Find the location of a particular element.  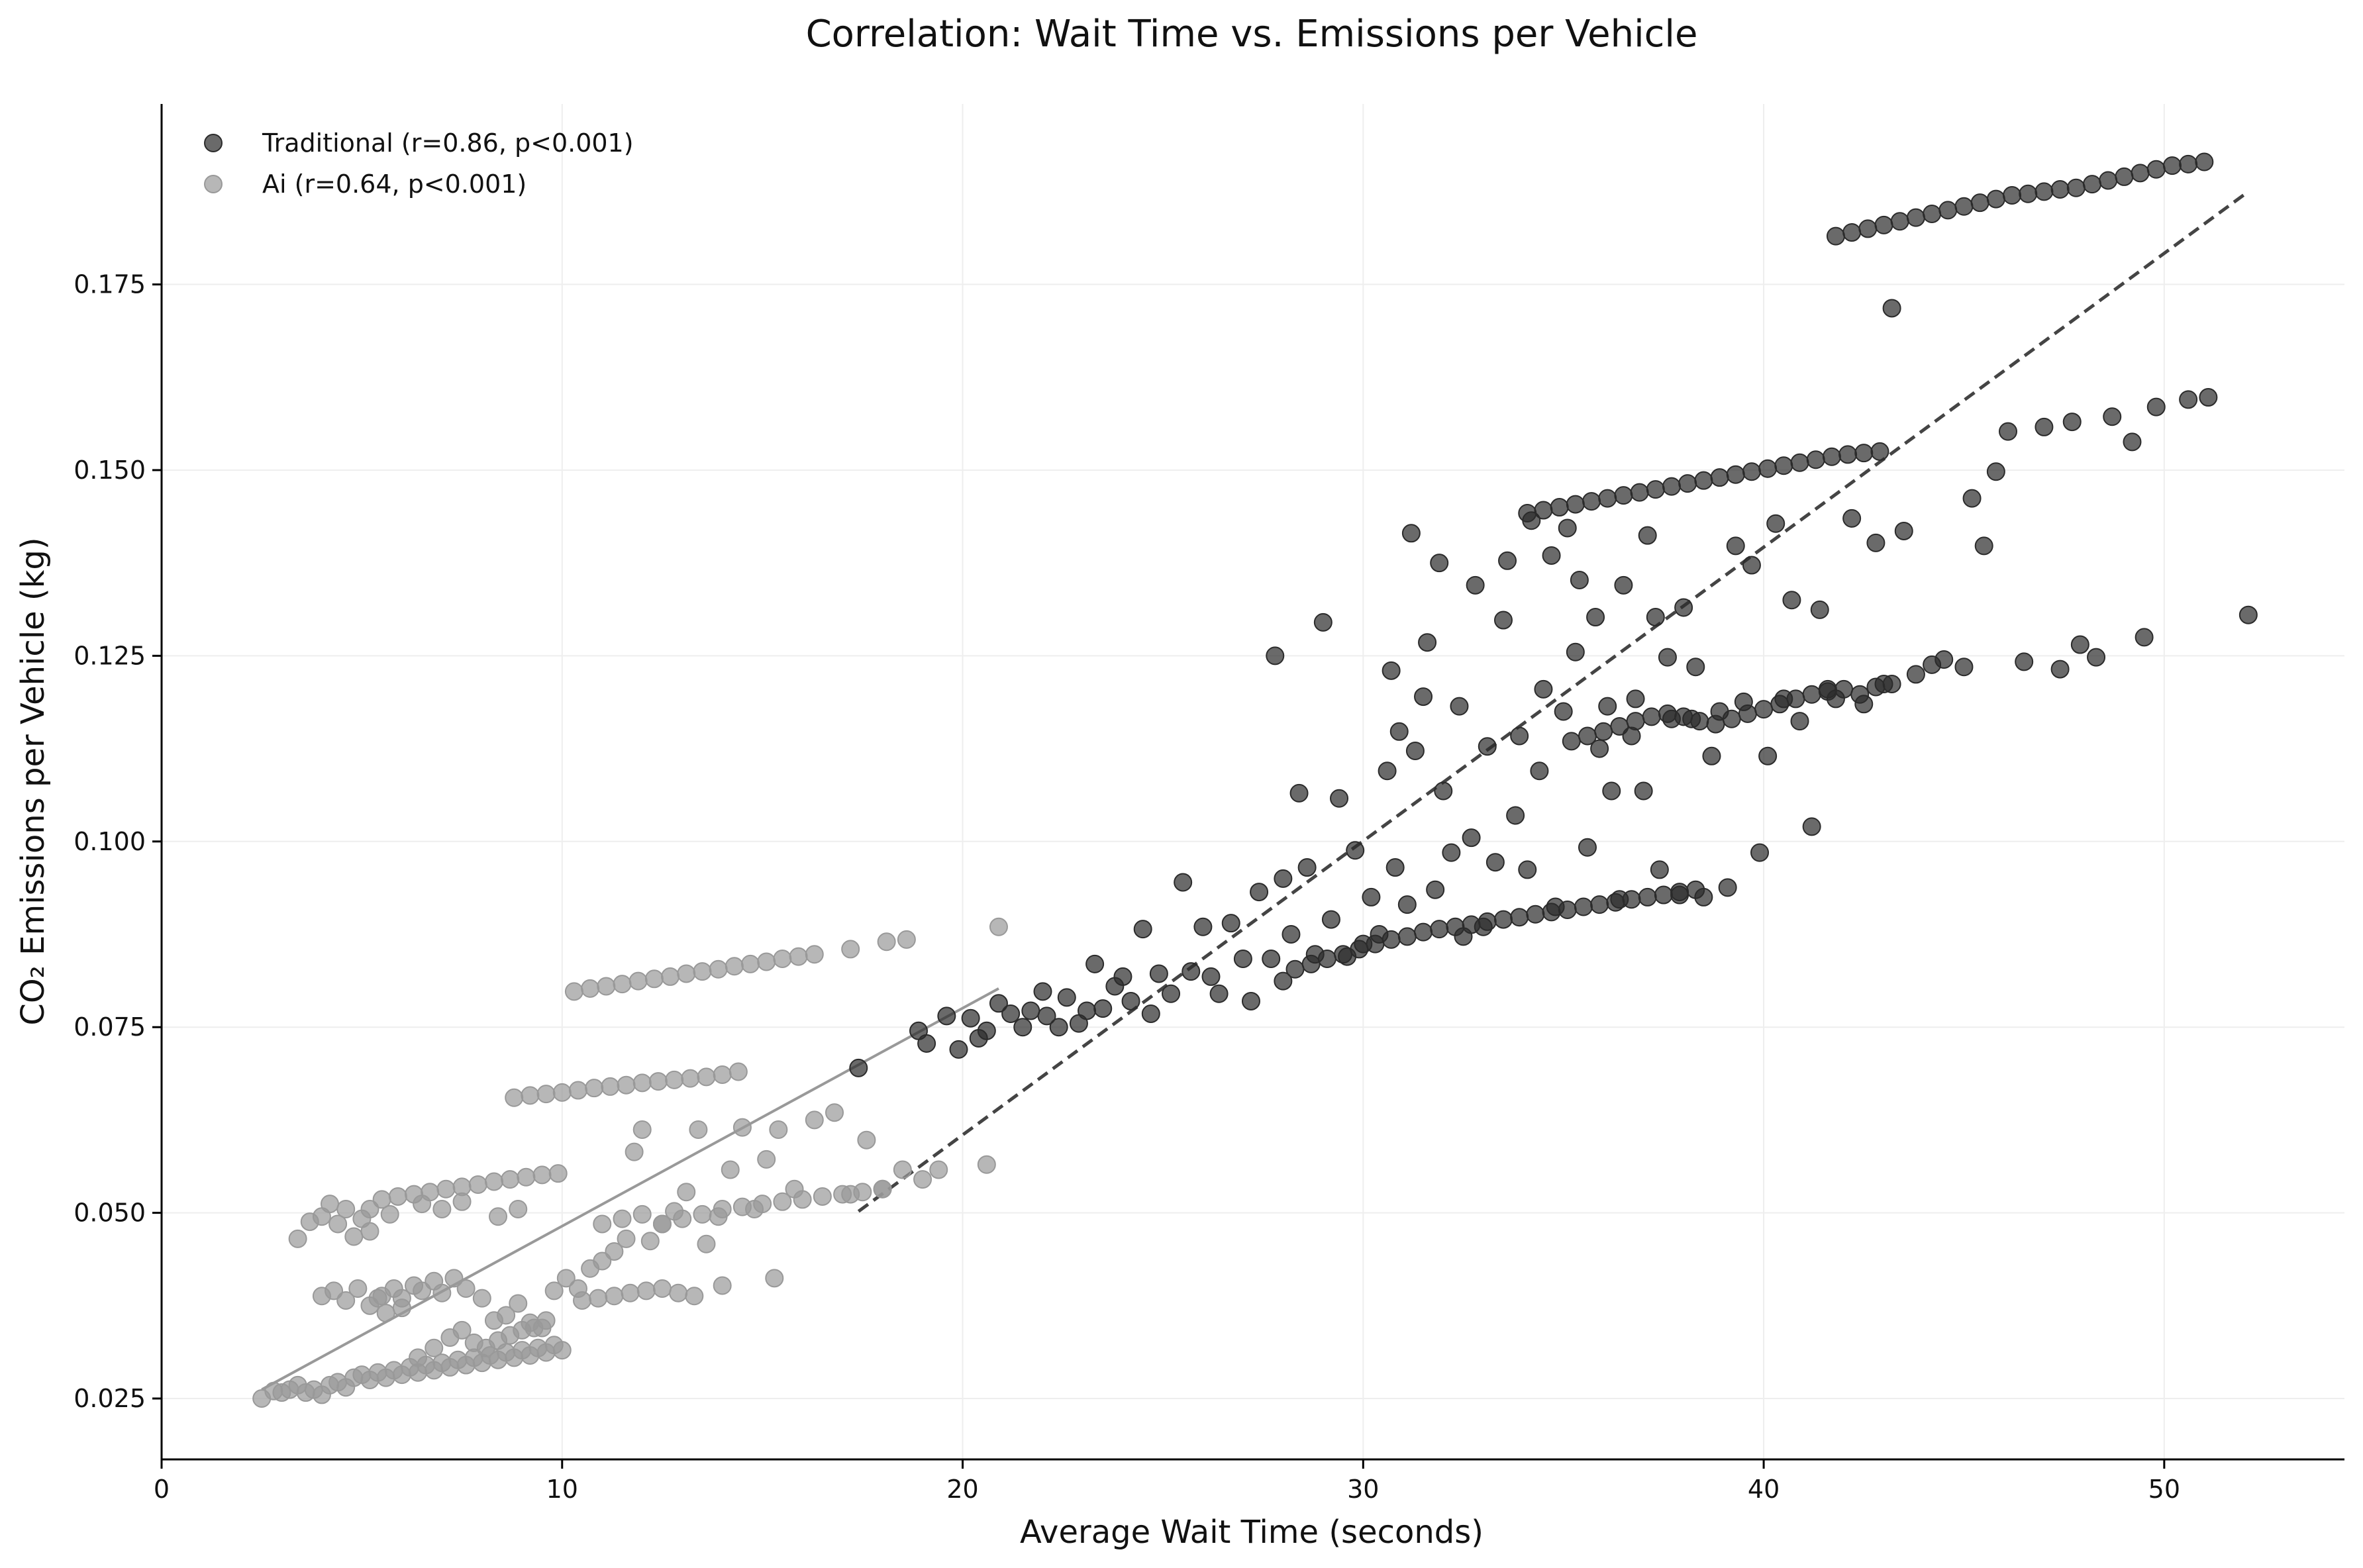

y-axis-label: CO₂ Emissions per Vehicle (kg) is located at coordinates (33, 781).